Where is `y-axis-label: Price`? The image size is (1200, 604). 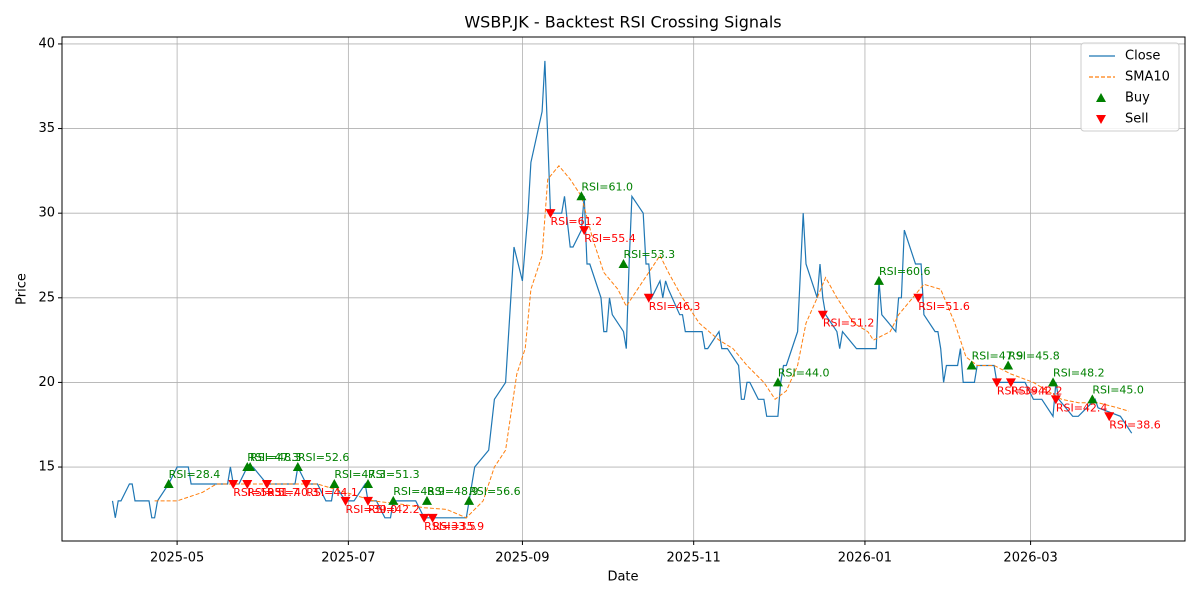 y-axis-label: Price is located at coordinates (22, 289).